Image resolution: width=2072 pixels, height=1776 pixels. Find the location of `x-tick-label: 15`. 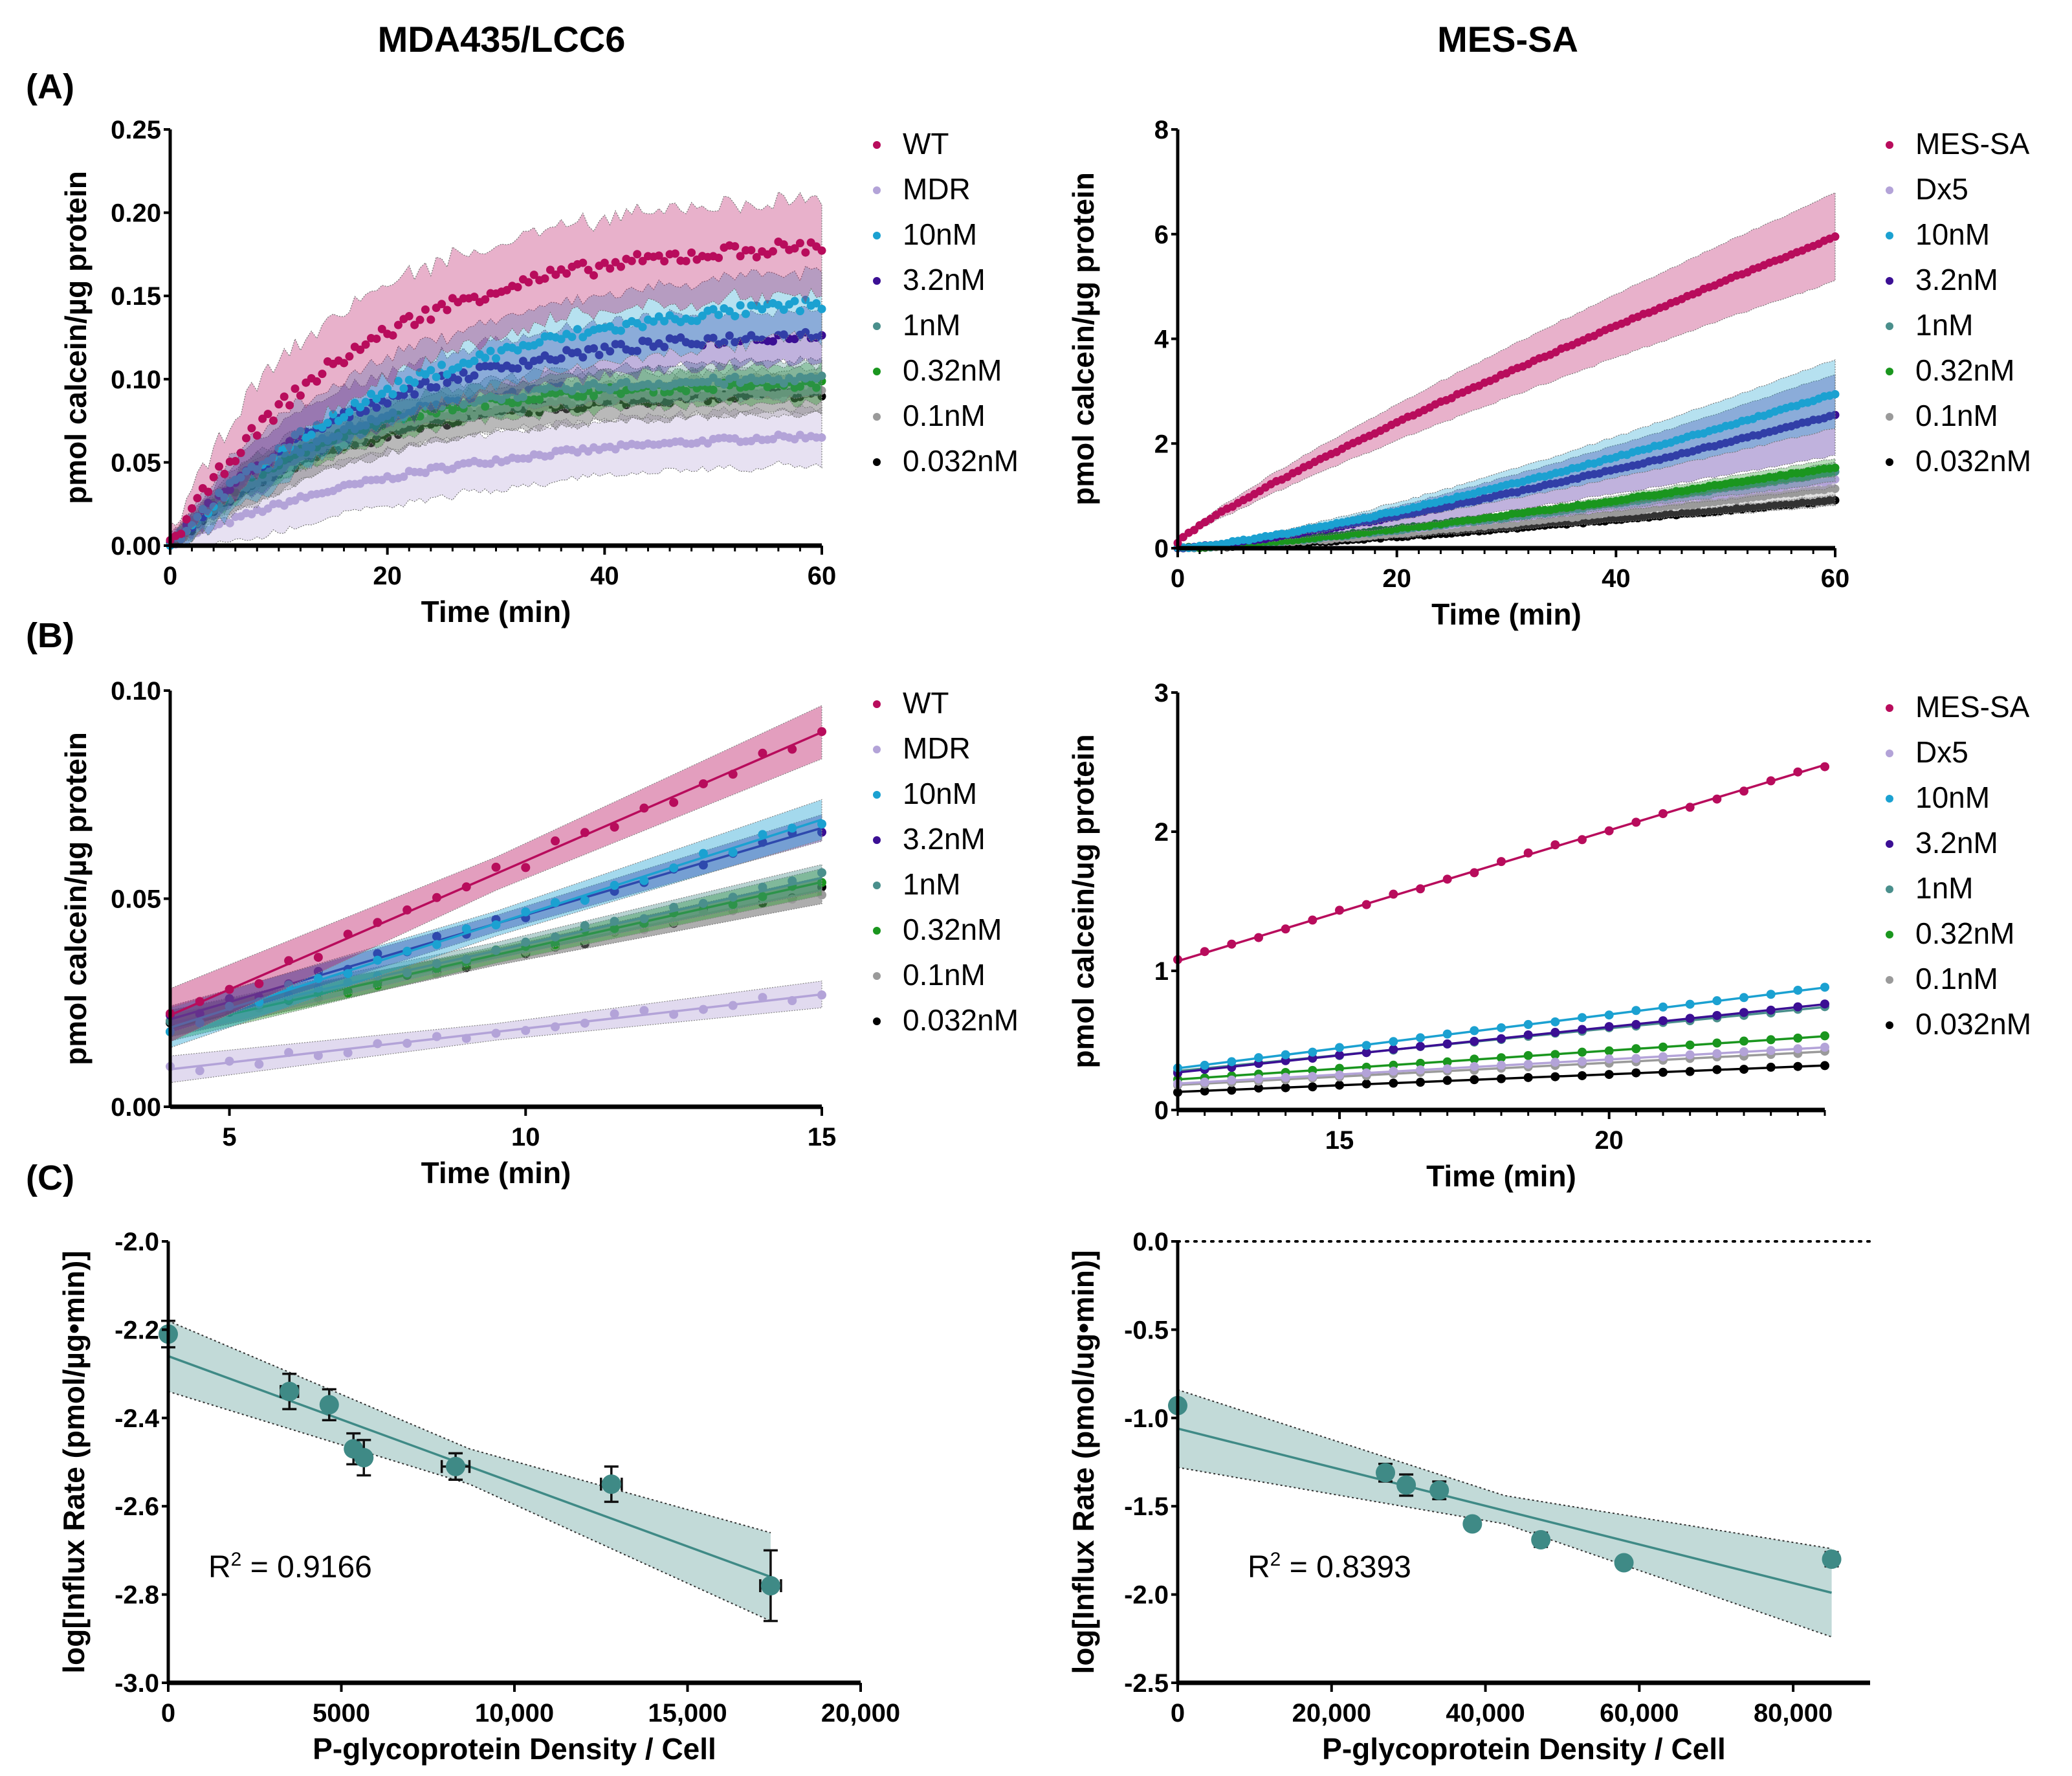

x-tick-label: 15 is located at coordinates (822, 1137).